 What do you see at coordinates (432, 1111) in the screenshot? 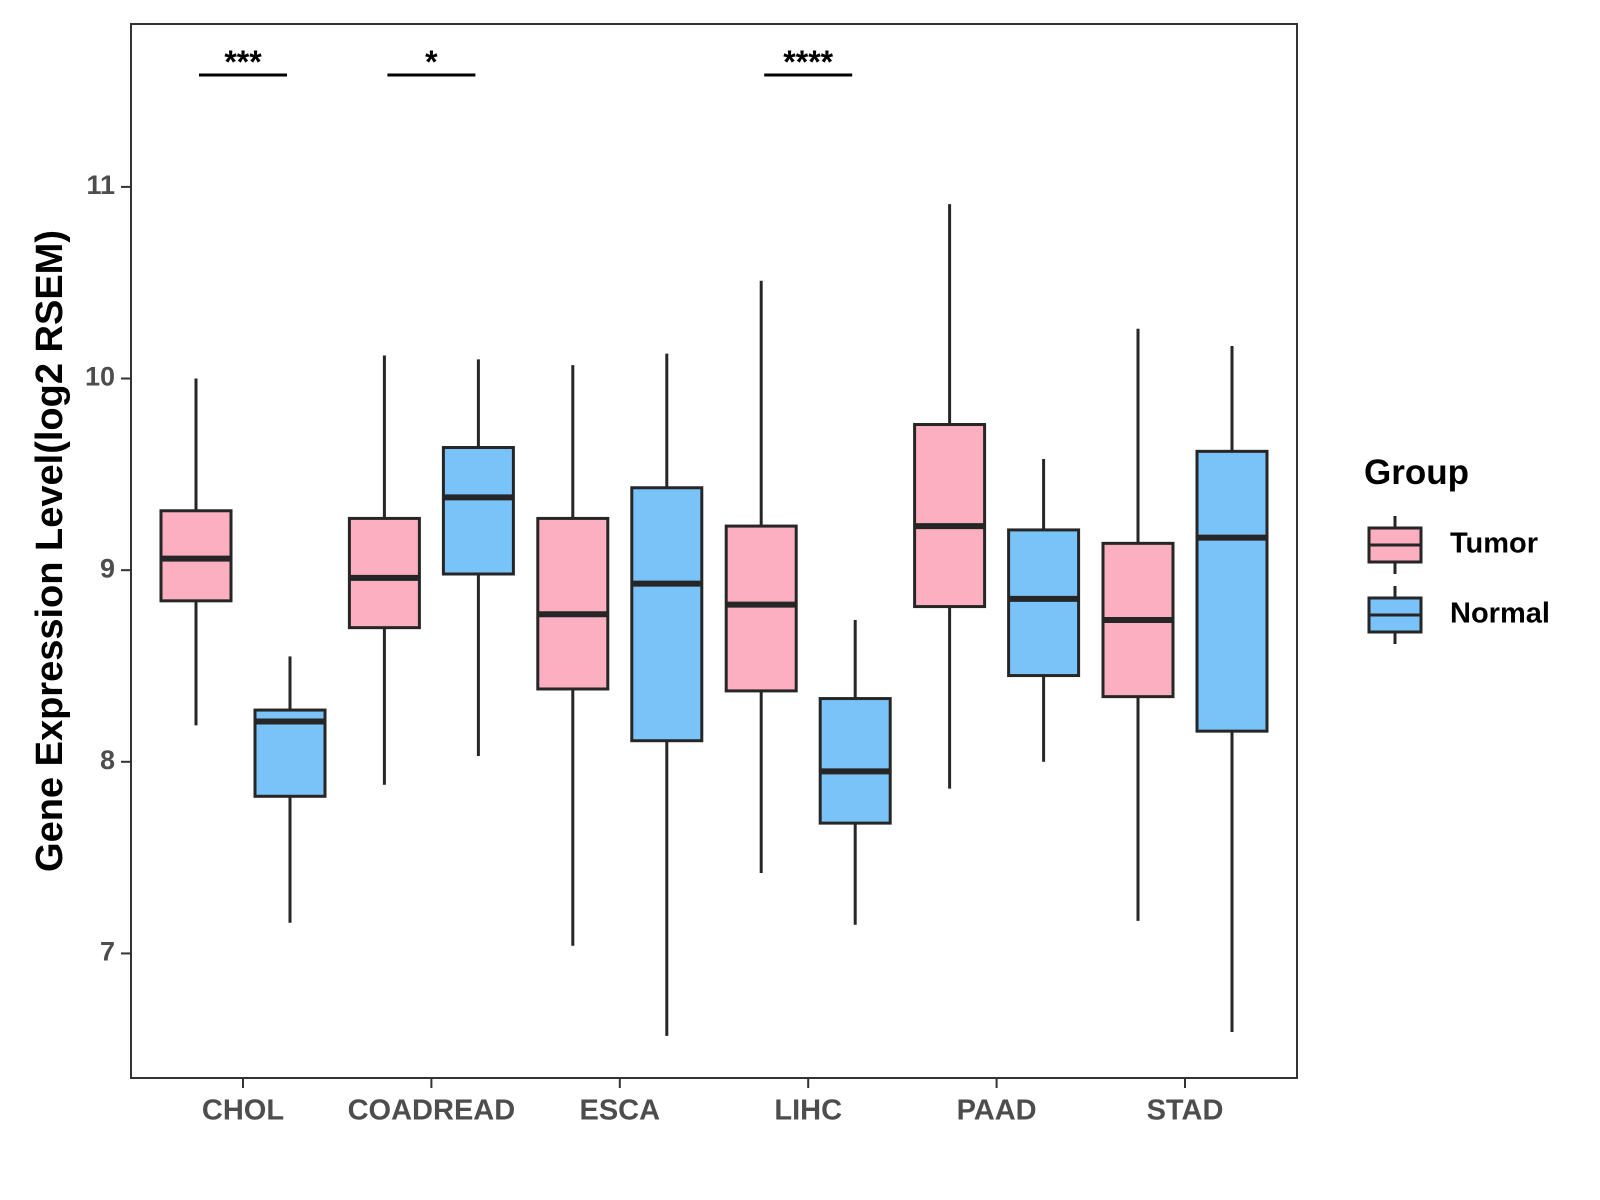
I see `x-tick-label-coadread: COADREAD` at bounding box center [432, 1111].